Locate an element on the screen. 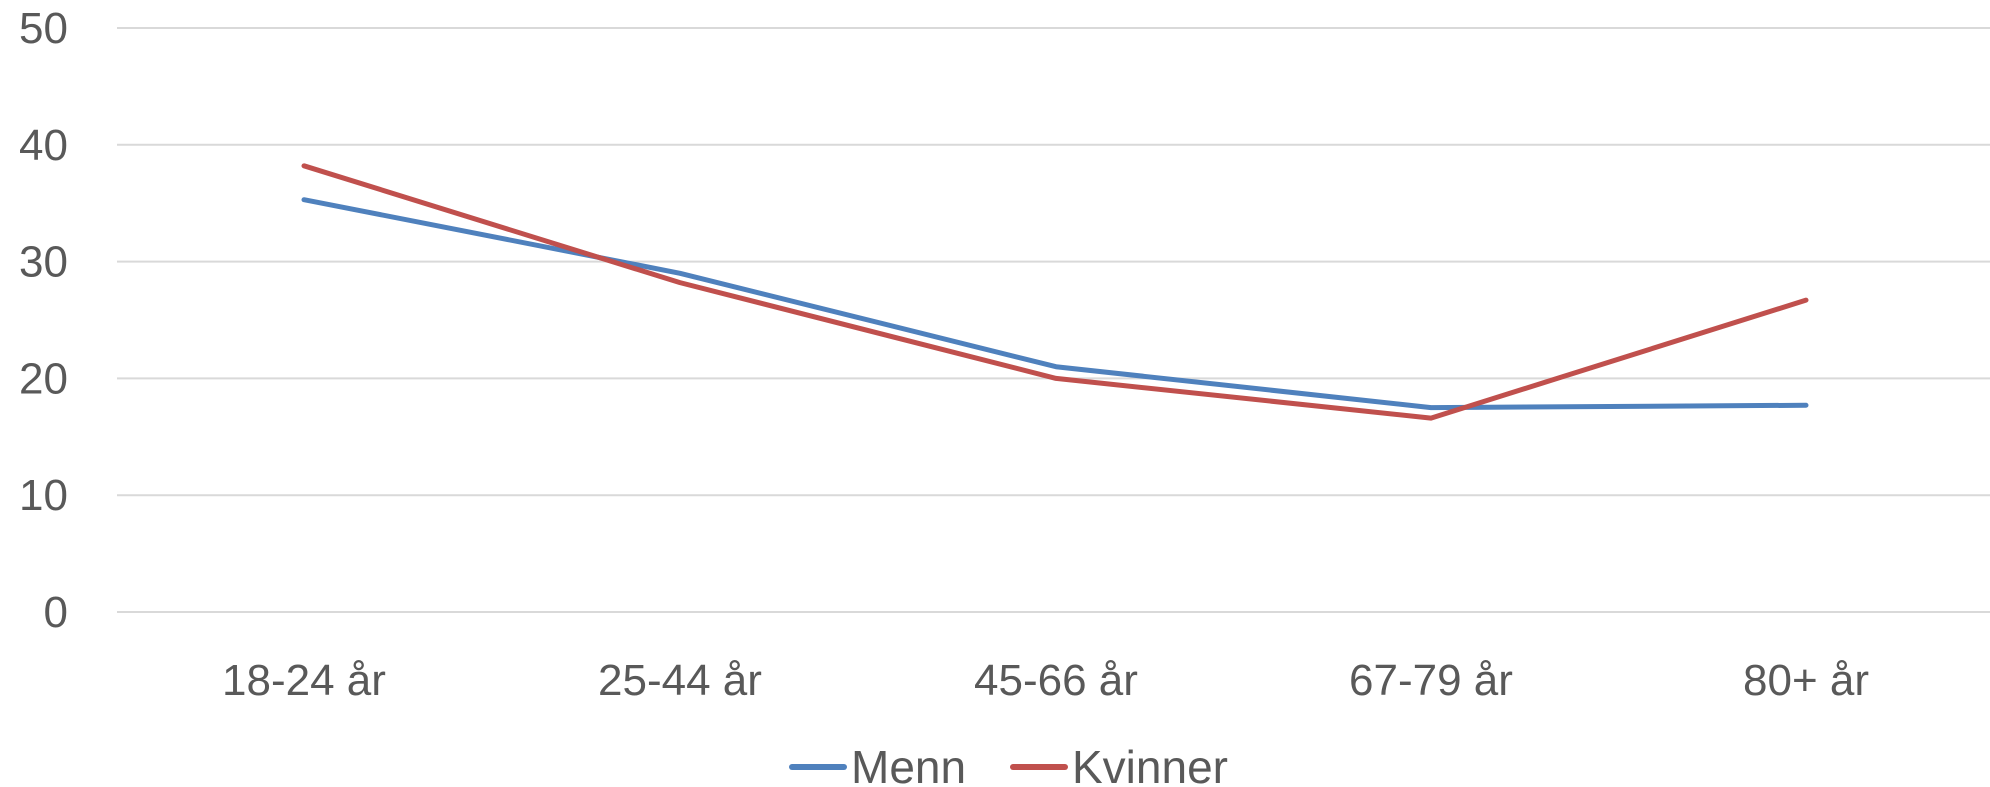 This screenshot has height=787, width=1990. x-tick-label: 67-79 år is located at coordinates (1431, 680).